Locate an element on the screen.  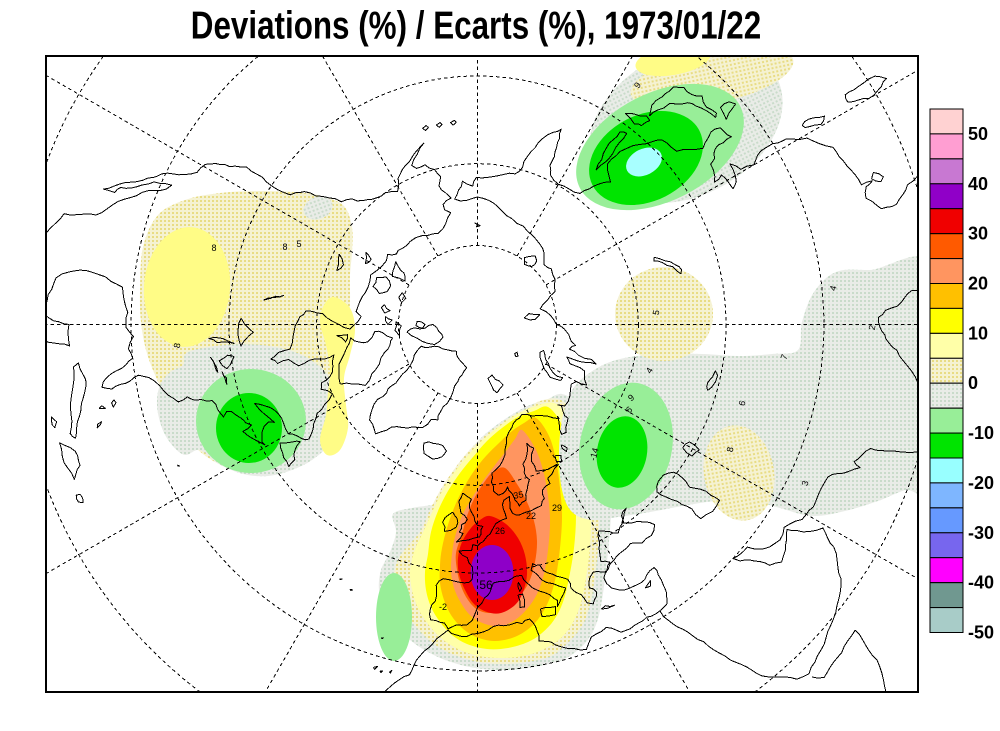
svg-text: -40 is located at coordinates (981, 583).